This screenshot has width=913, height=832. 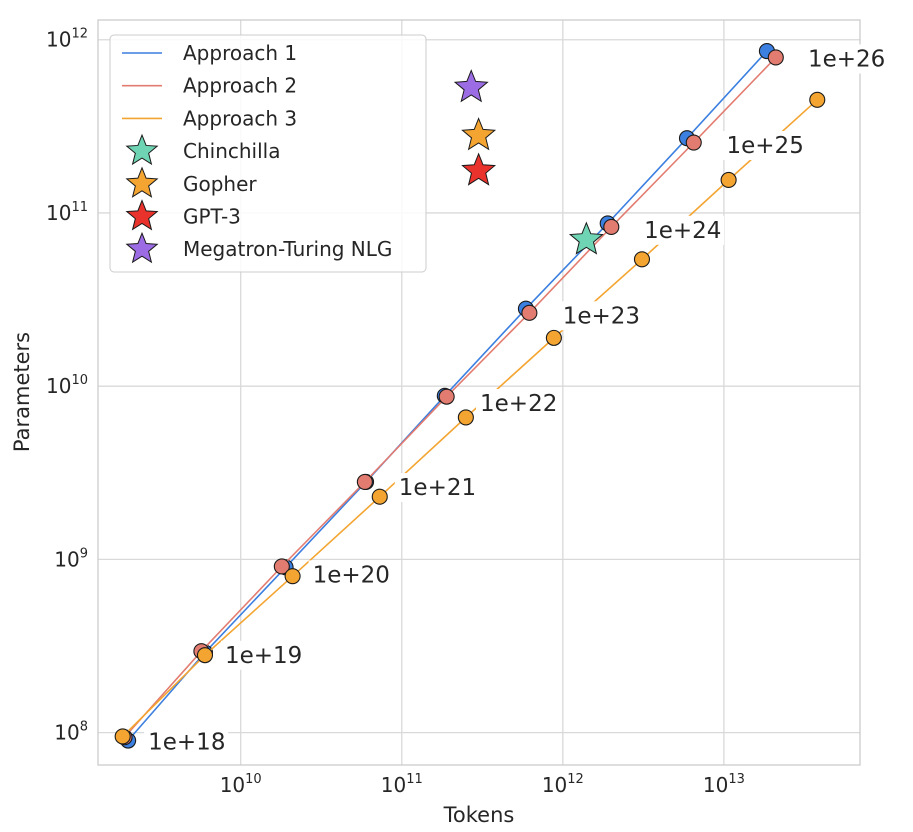 I want to click on legend-label: Approach 3, so click(x=240, y=118).